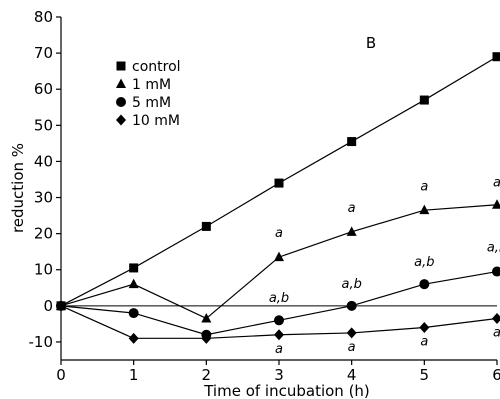 This screenshot has width=500, height=399. Describe the element at coordinates (425, 375) in the screenshot. I see `x-tick-label: 5` at that location.